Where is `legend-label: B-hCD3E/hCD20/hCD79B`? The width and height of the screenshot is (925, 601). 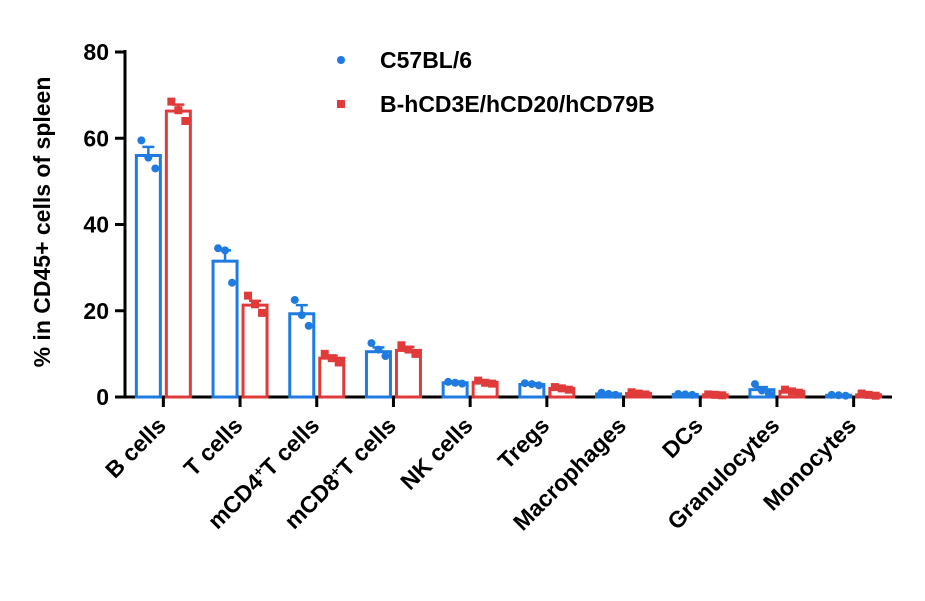 legend-label: B-hCD3E/hCD20/hCD79B is located at coordinates (517, 104).